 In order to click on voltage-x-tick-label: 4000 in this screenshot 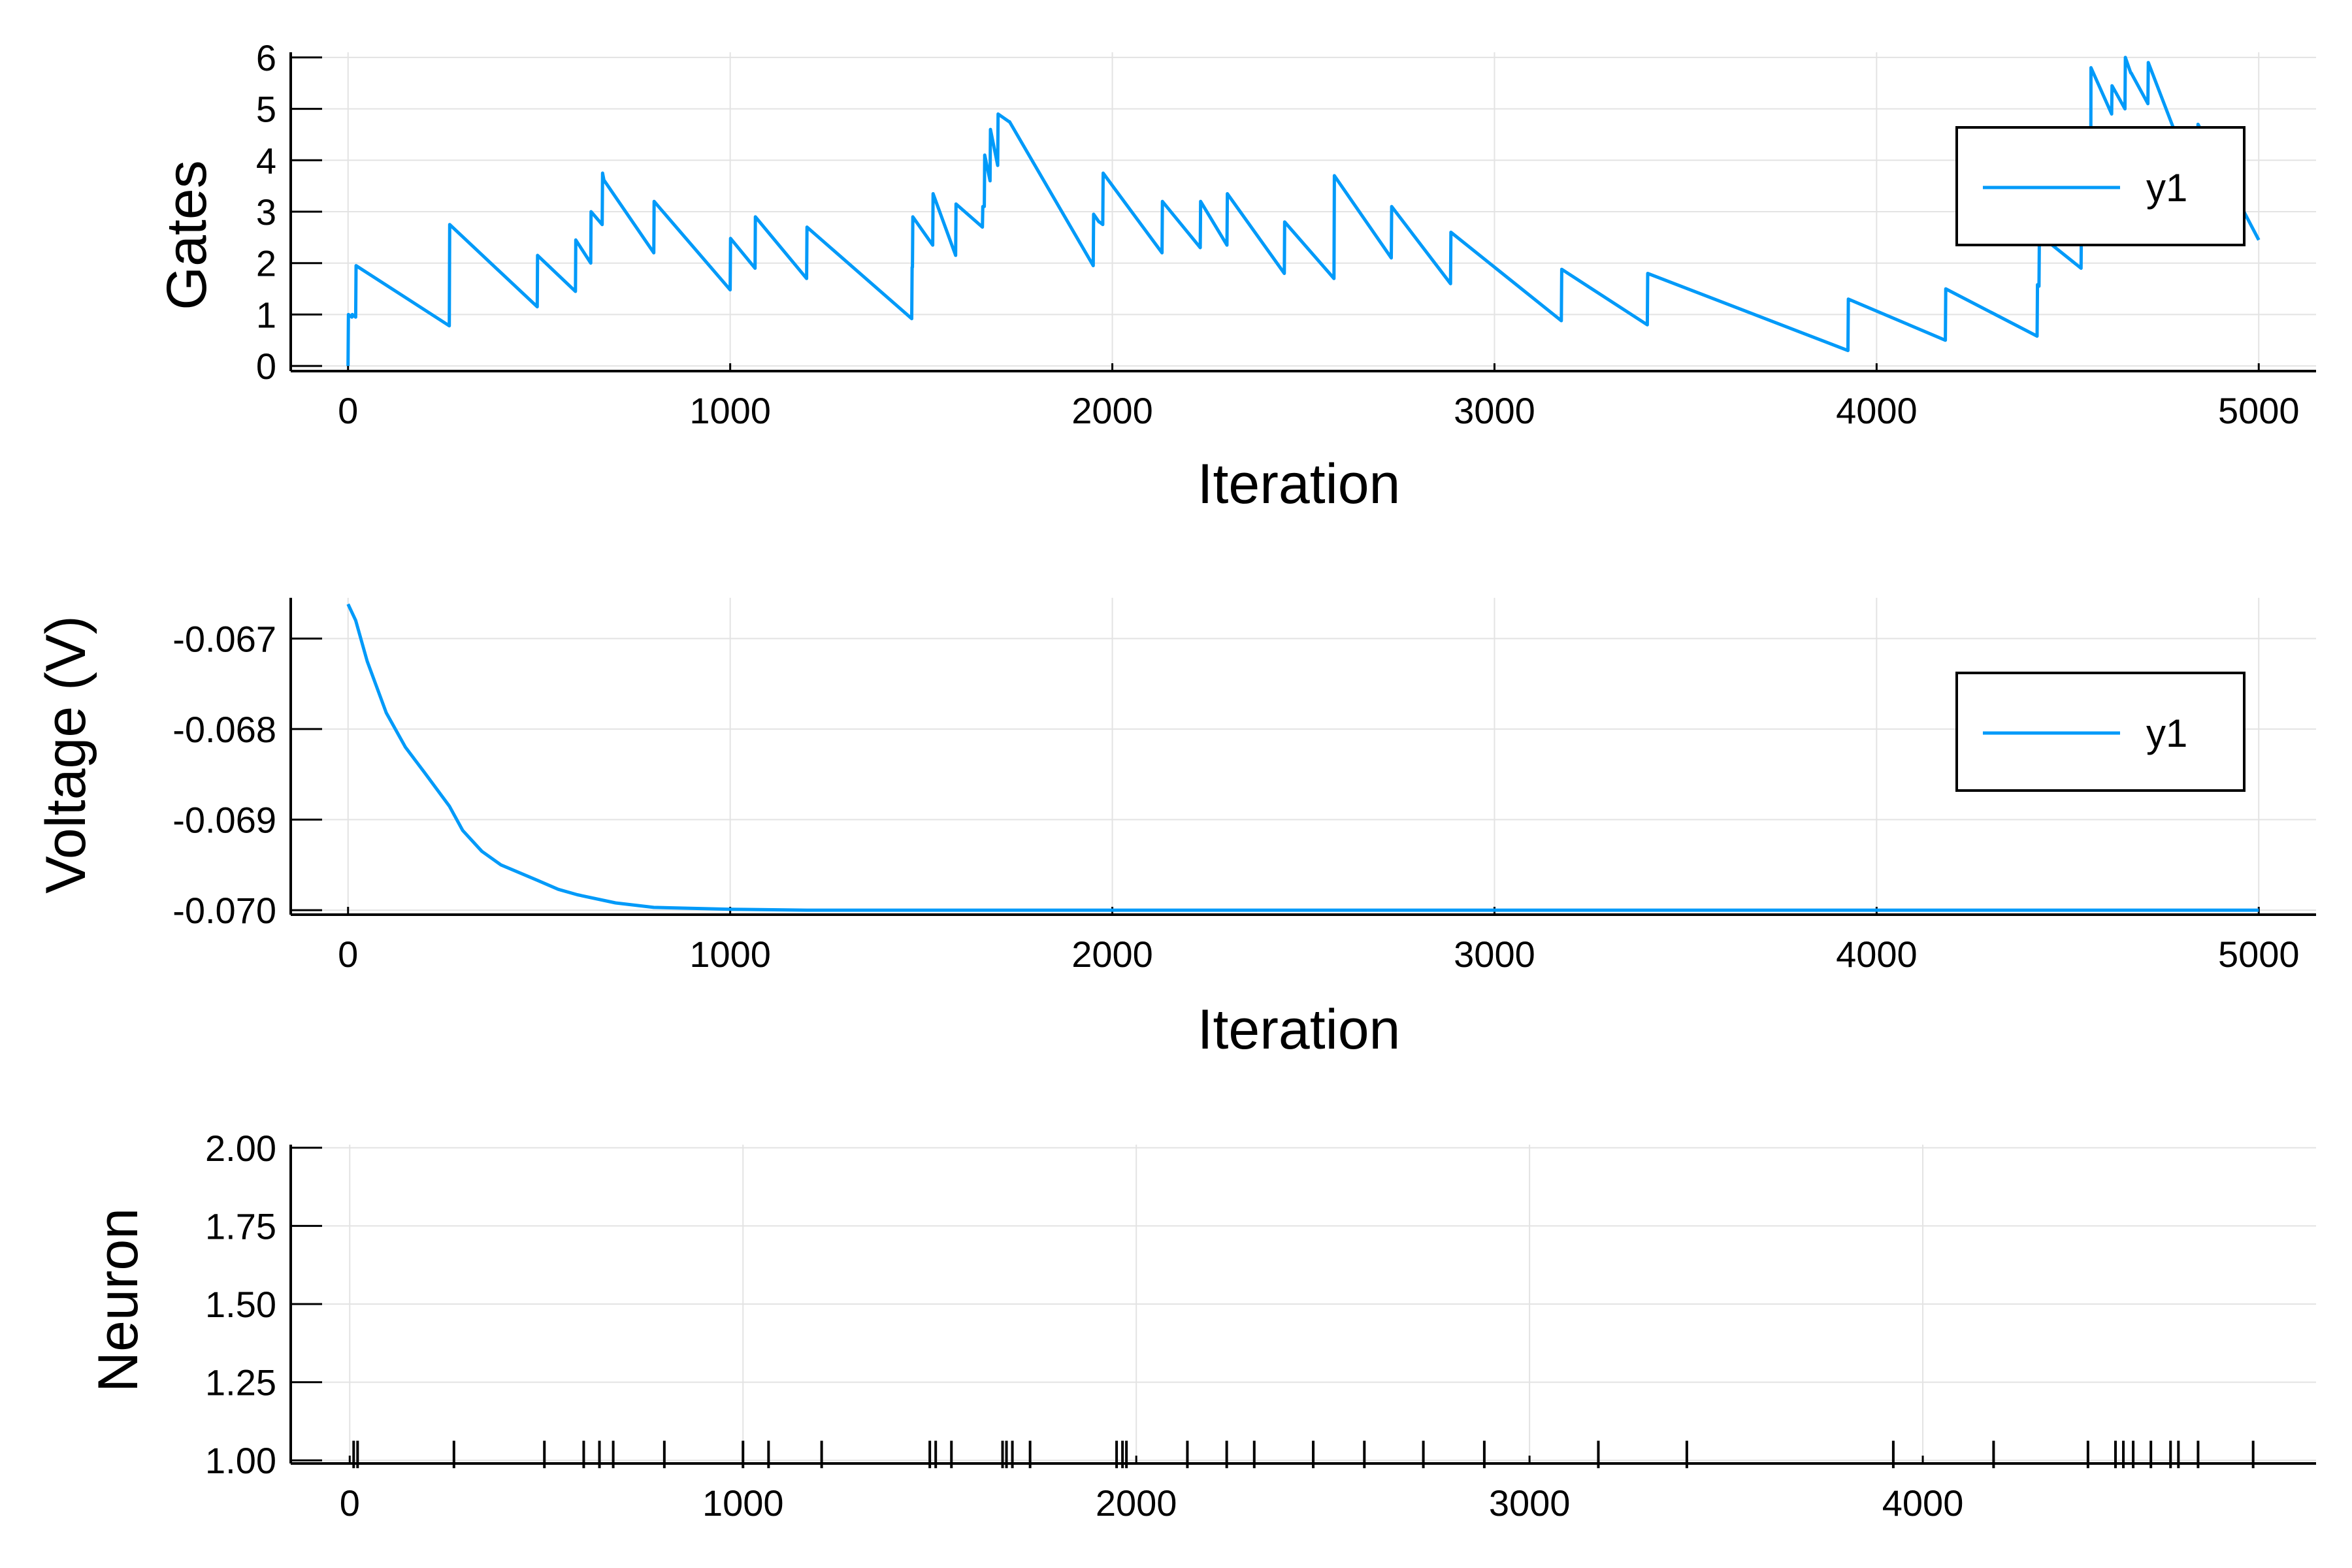, I will do `click(1877, 954)`.